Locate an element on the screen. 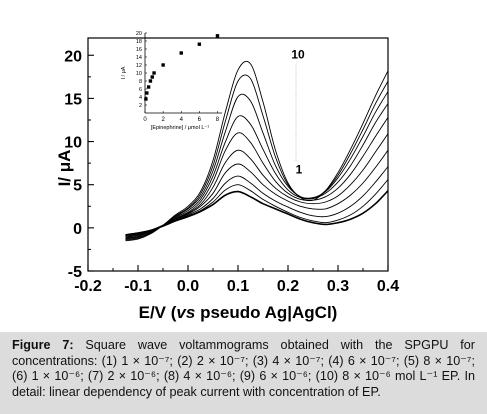  inset-y-tick-label: 20 is located at coordinates (139, 34).